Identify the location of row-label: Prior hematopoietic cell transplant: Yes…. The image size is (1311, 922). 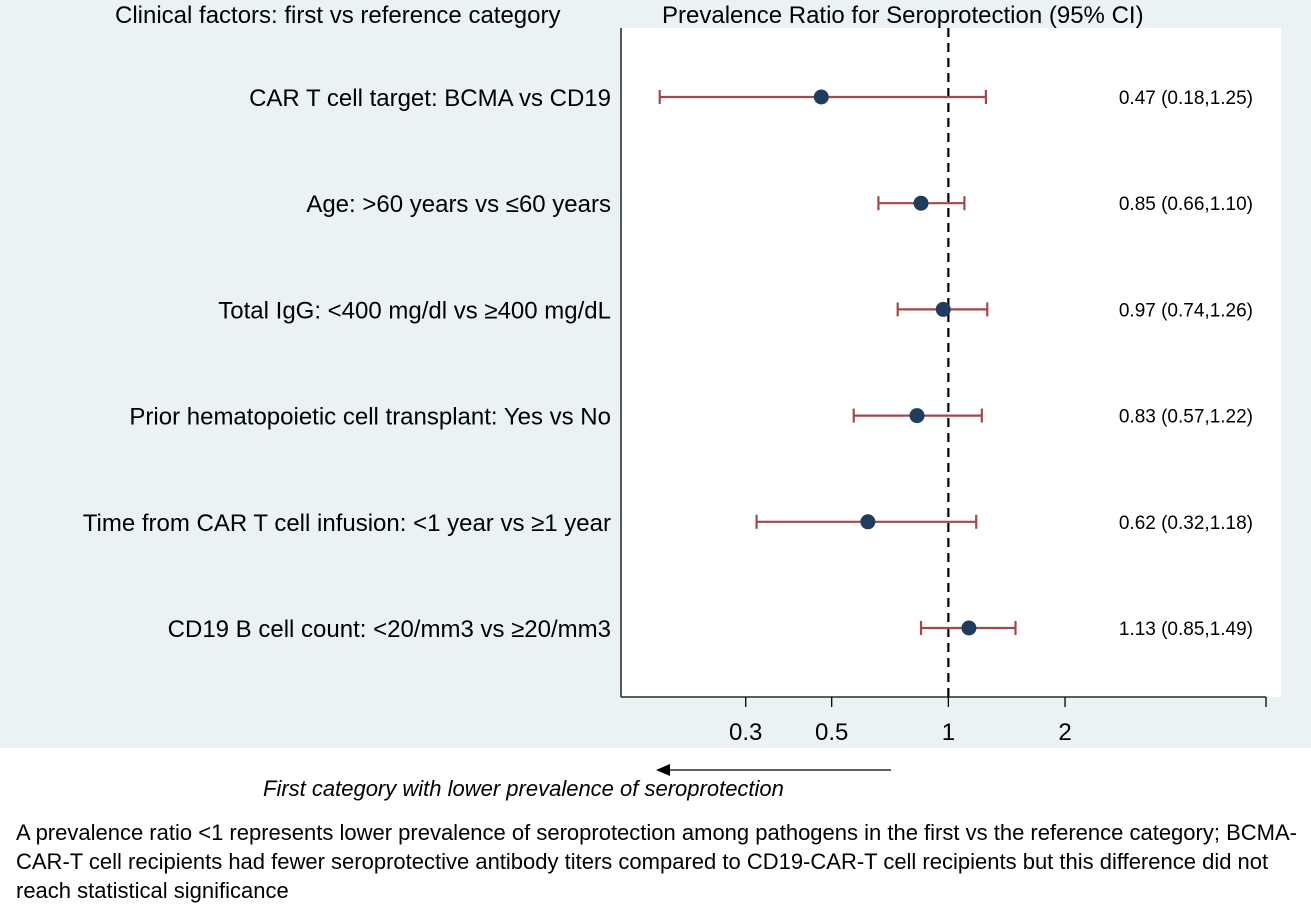
(370, 417).